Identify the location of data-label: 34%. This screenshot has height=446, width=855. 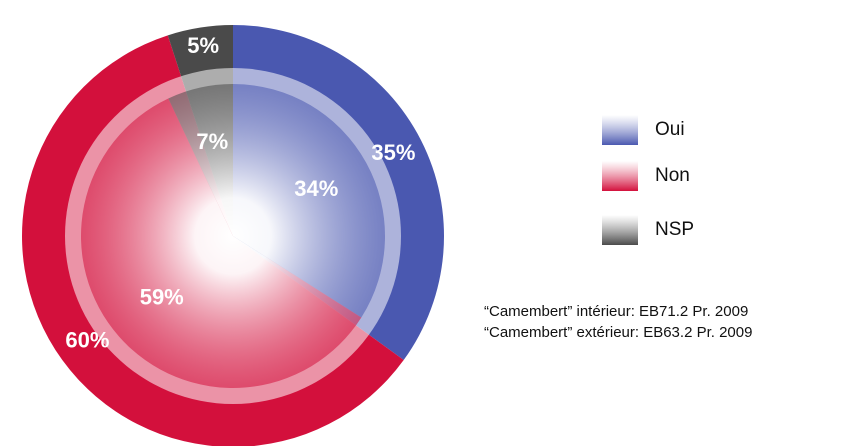
(316, 188).